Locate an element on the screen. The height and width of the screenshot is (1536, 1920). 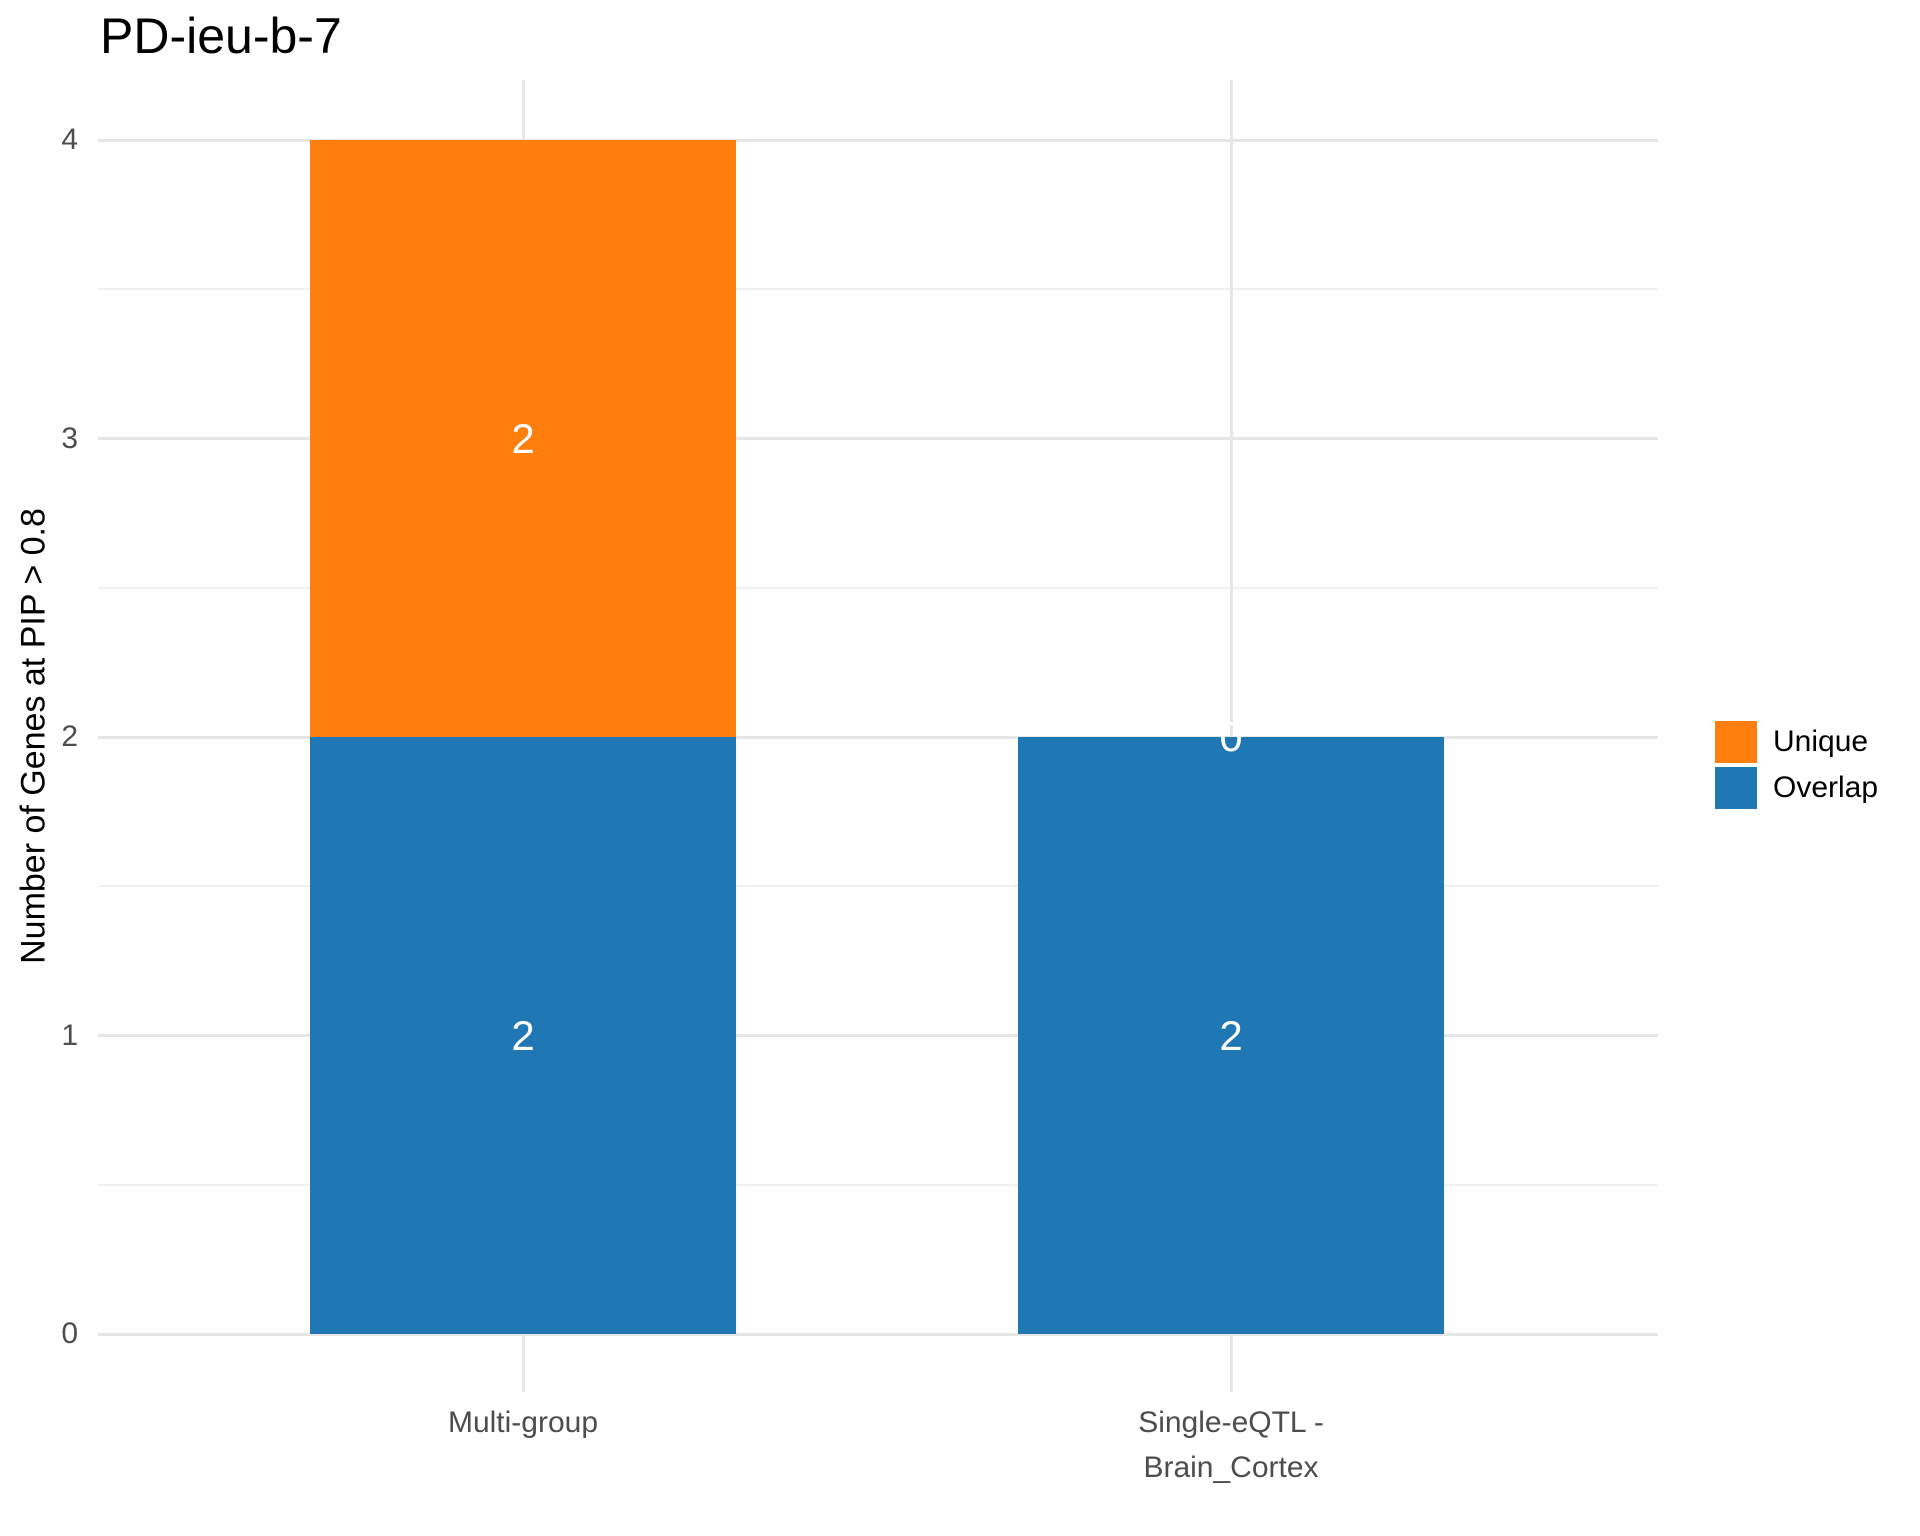
gridline-major-vertical is located at coordinates (1231, 736).